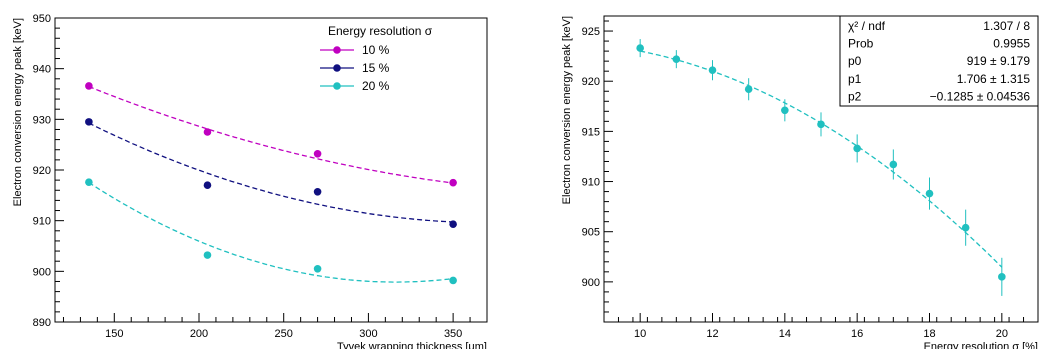 This screenshot has width=1041, height=354. I want to click on stats-label: χ² / ndf, so click(867, 26).